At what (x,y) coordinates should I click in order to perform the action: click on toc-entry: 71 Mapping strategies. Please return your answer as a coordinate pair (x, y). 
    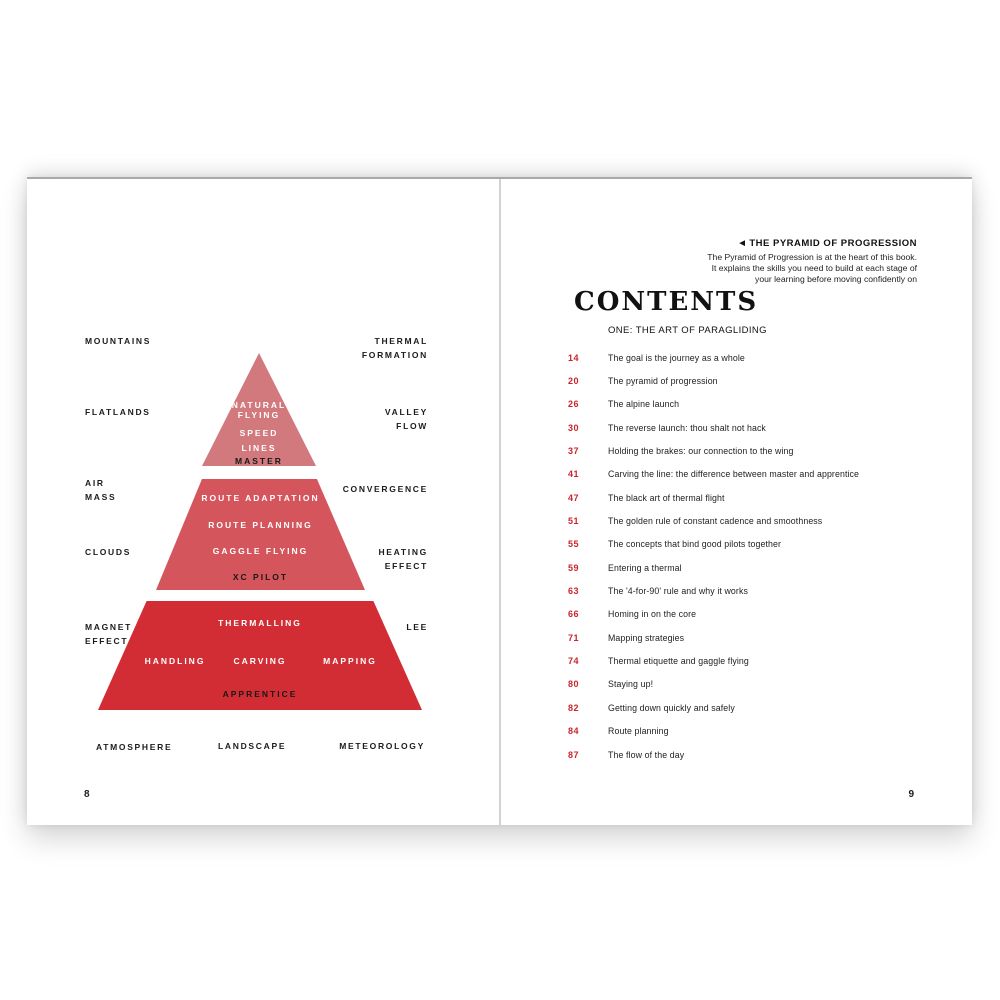
    Looking at the image, I should click on (748, 637).